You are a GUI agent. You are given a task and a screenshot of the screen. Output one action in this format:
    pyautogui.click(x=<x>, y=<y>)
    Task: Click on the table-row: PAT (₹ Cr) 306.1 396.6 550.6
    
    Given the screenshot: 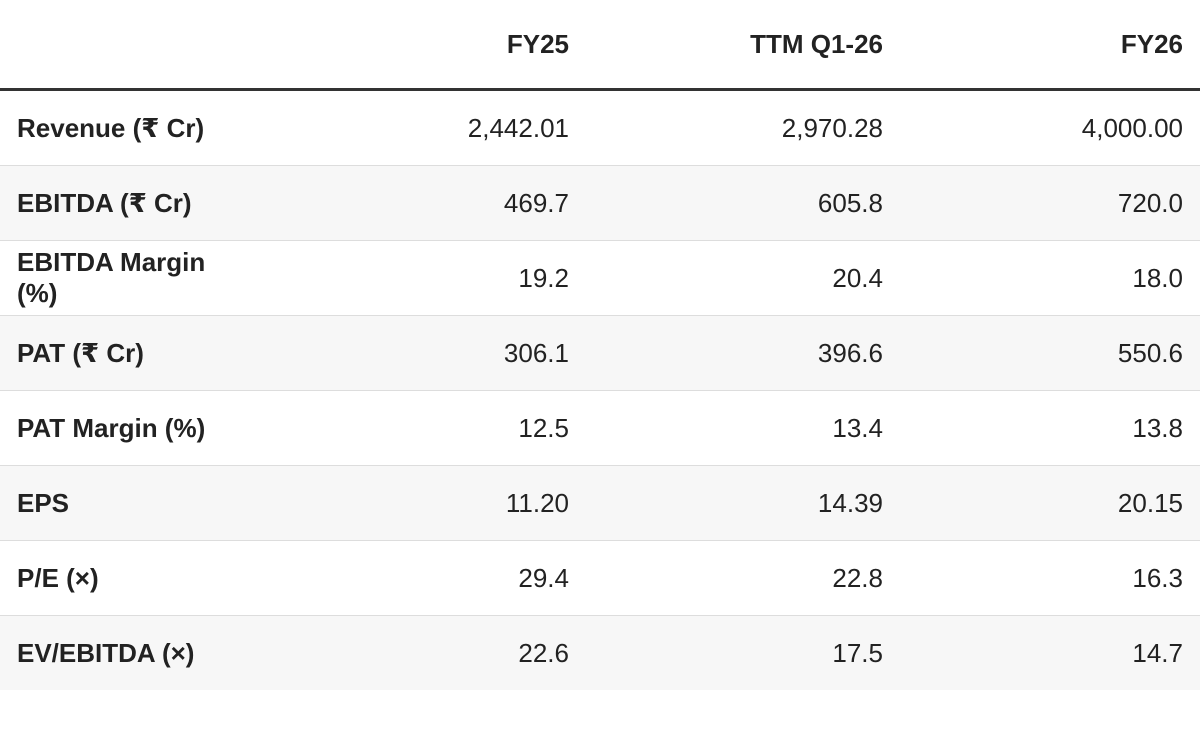 What is the action you would take?
    pyautogui.click(x=600, y=353)
    